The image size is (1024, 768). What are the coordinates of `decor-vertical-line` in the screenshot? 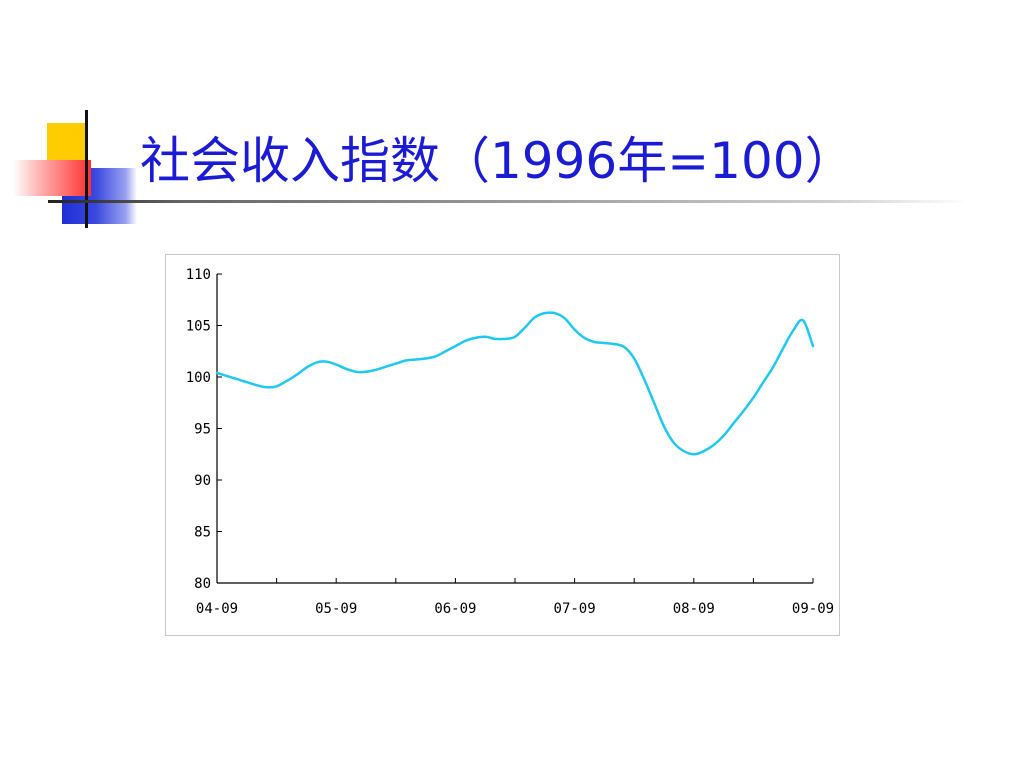 It's located at (86, 169).